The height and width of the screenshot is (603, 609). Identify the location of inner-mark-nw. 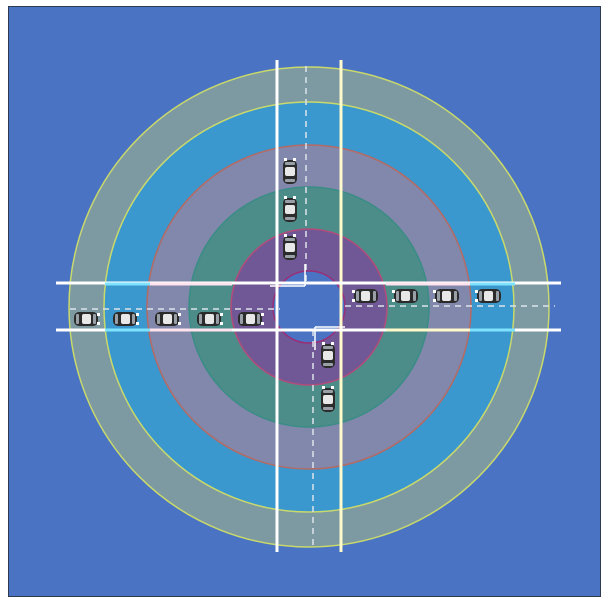
(288, 275).